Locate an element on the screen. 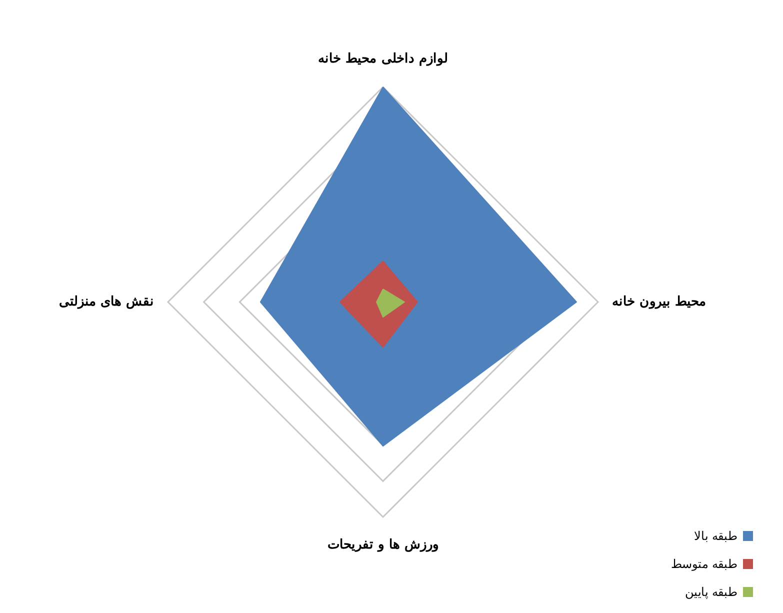 Image resolution: width=783 pixels, height=613 pixels. legend-label: طبقه پایین is located at coordinates (711, 592).